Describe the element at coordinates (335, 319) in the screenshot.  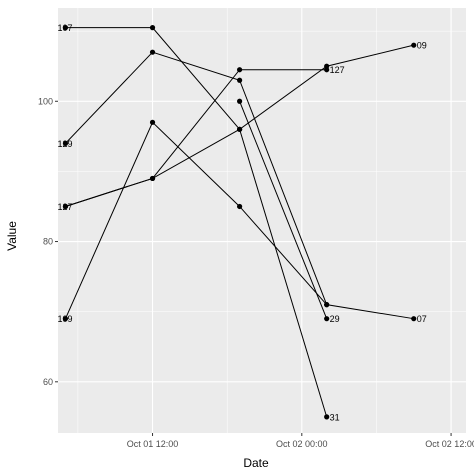
I see `end-point-label: 29` at that location.